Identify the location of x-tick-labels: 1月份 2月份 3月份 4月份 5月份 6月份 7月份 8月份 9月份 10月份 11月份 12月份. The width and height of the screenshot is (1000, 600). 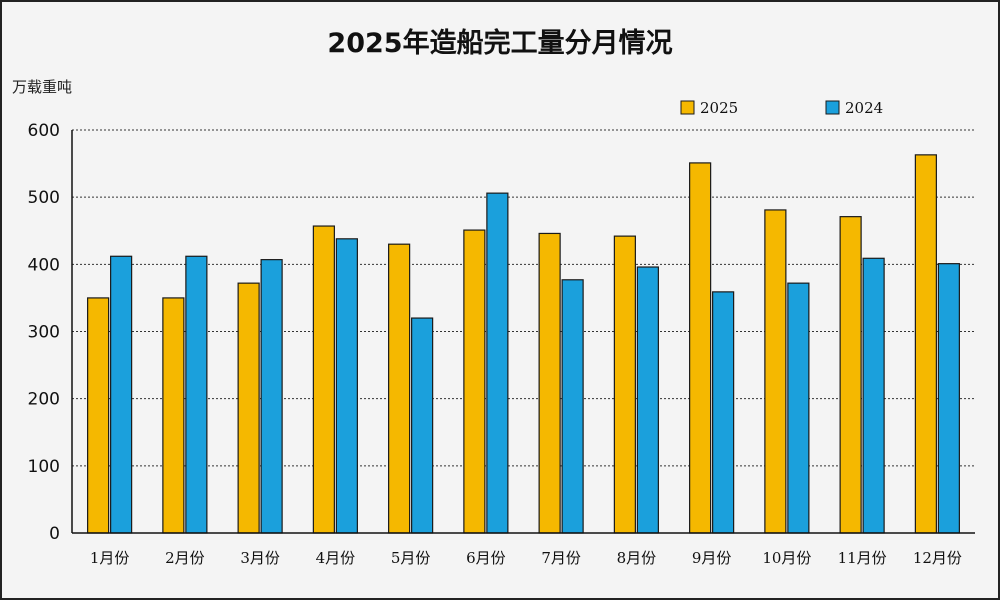
(526, 558).